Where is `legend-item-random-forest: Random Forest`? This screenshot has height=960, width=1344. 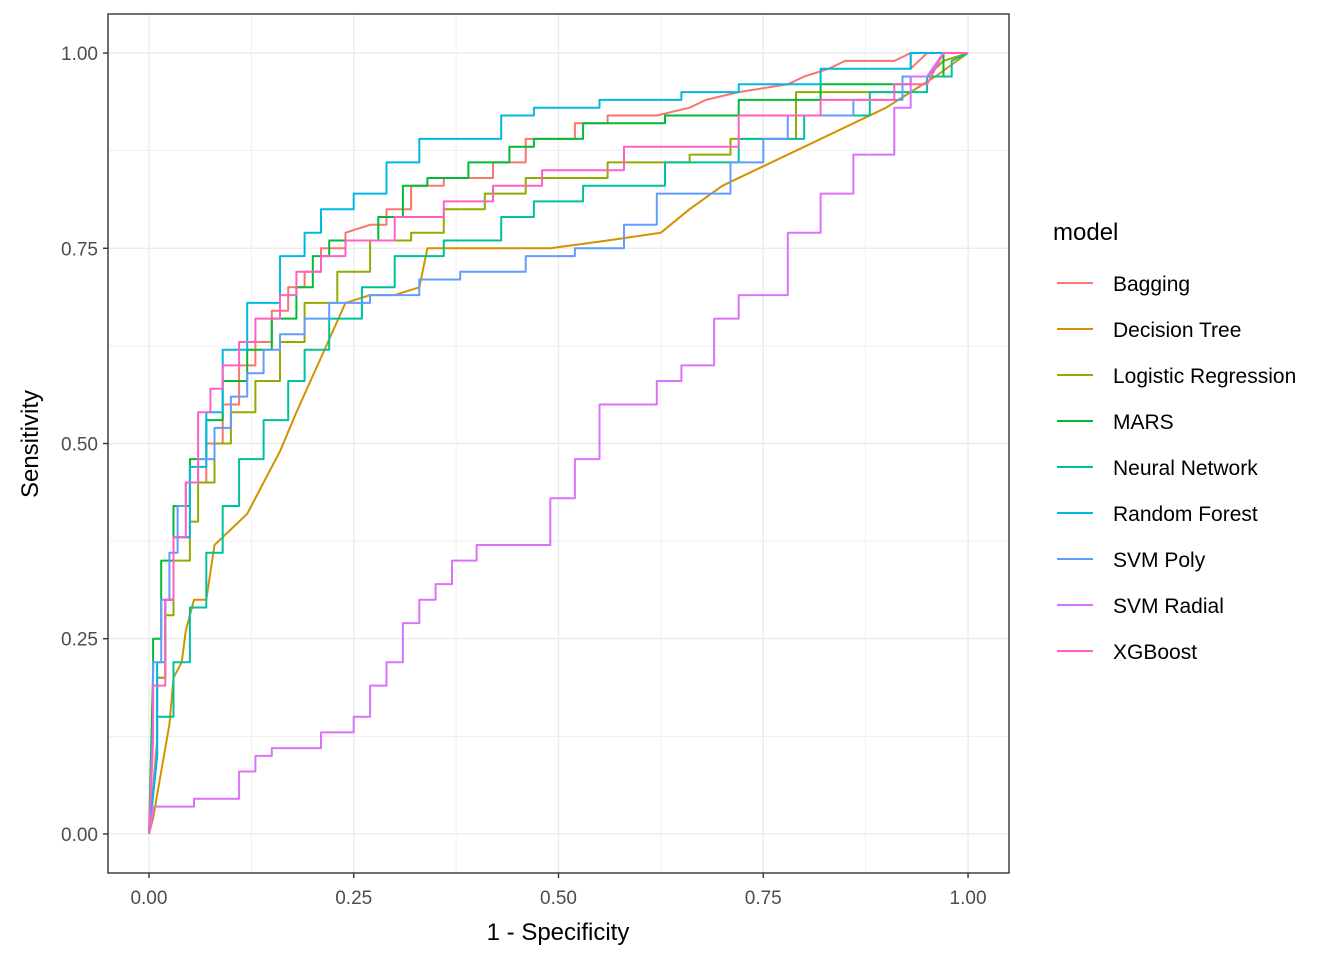
legend-item-random-forest: Random Forest is located at coordinates (1157, 514).